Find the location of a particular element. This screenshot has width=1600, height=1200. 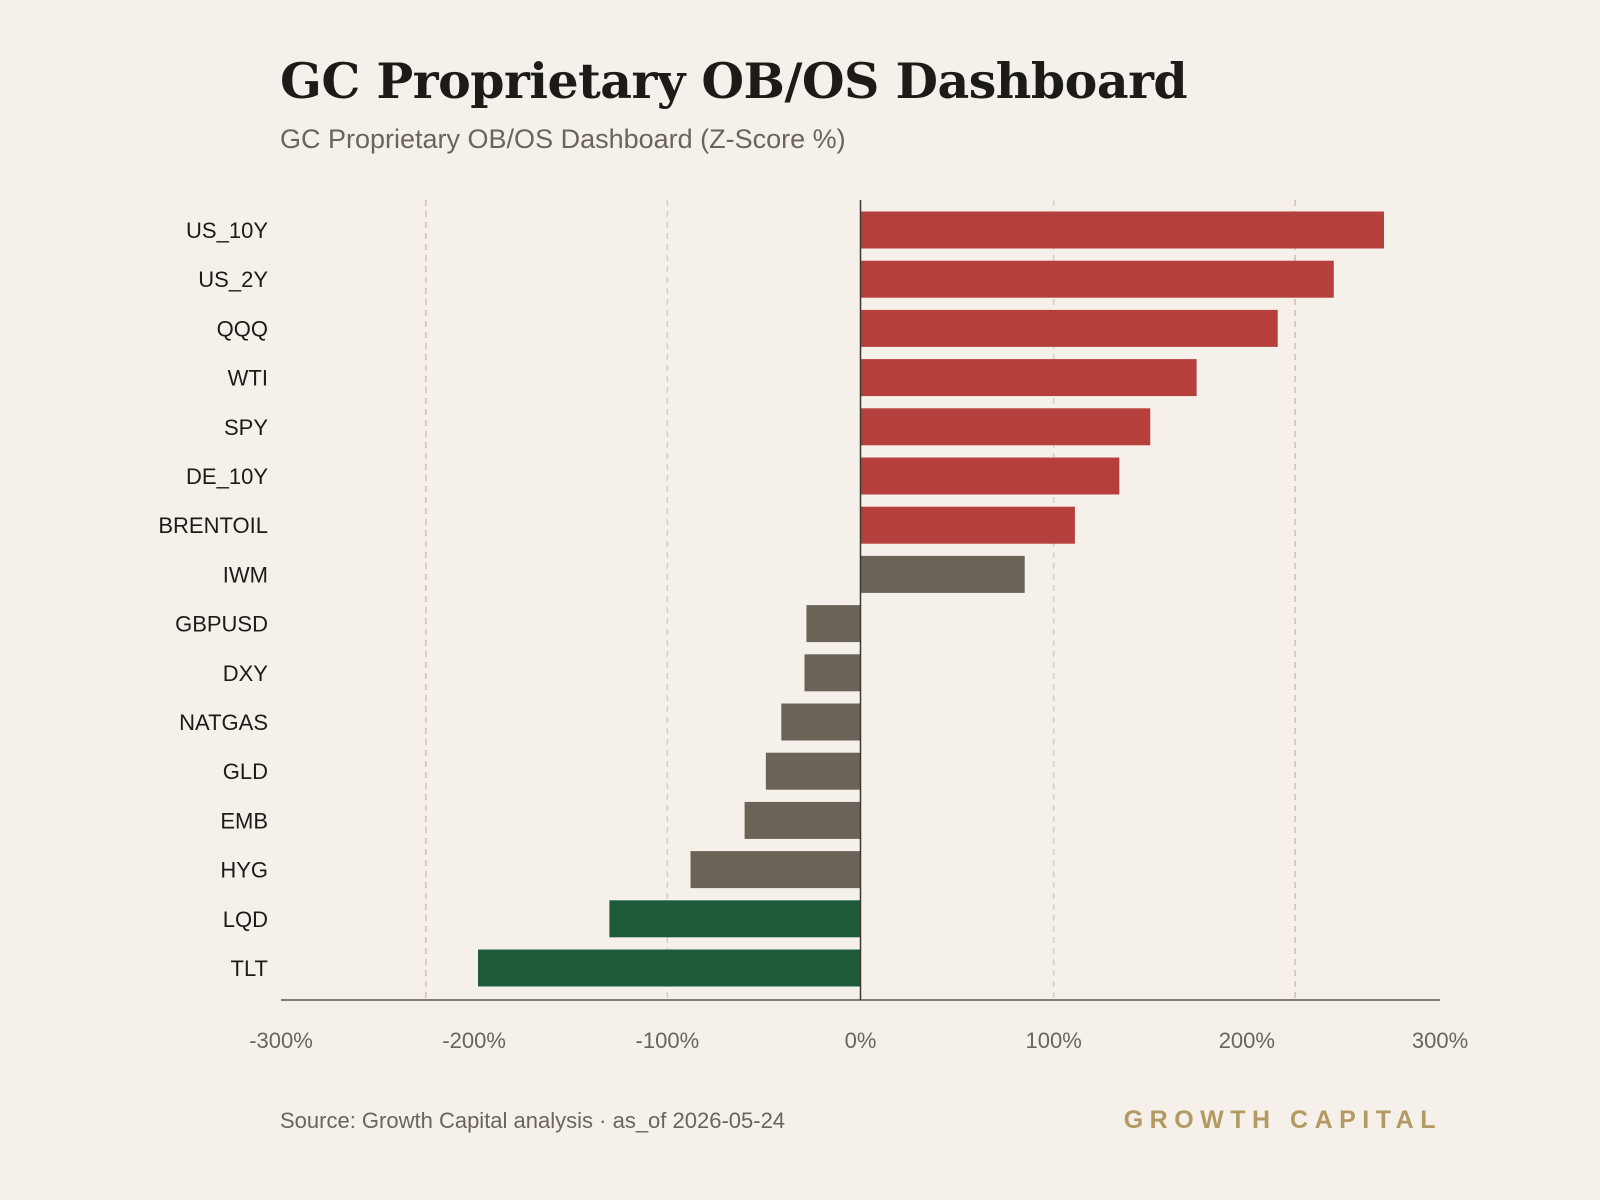

bar-us-2y is located at coordinates (1097, 279).